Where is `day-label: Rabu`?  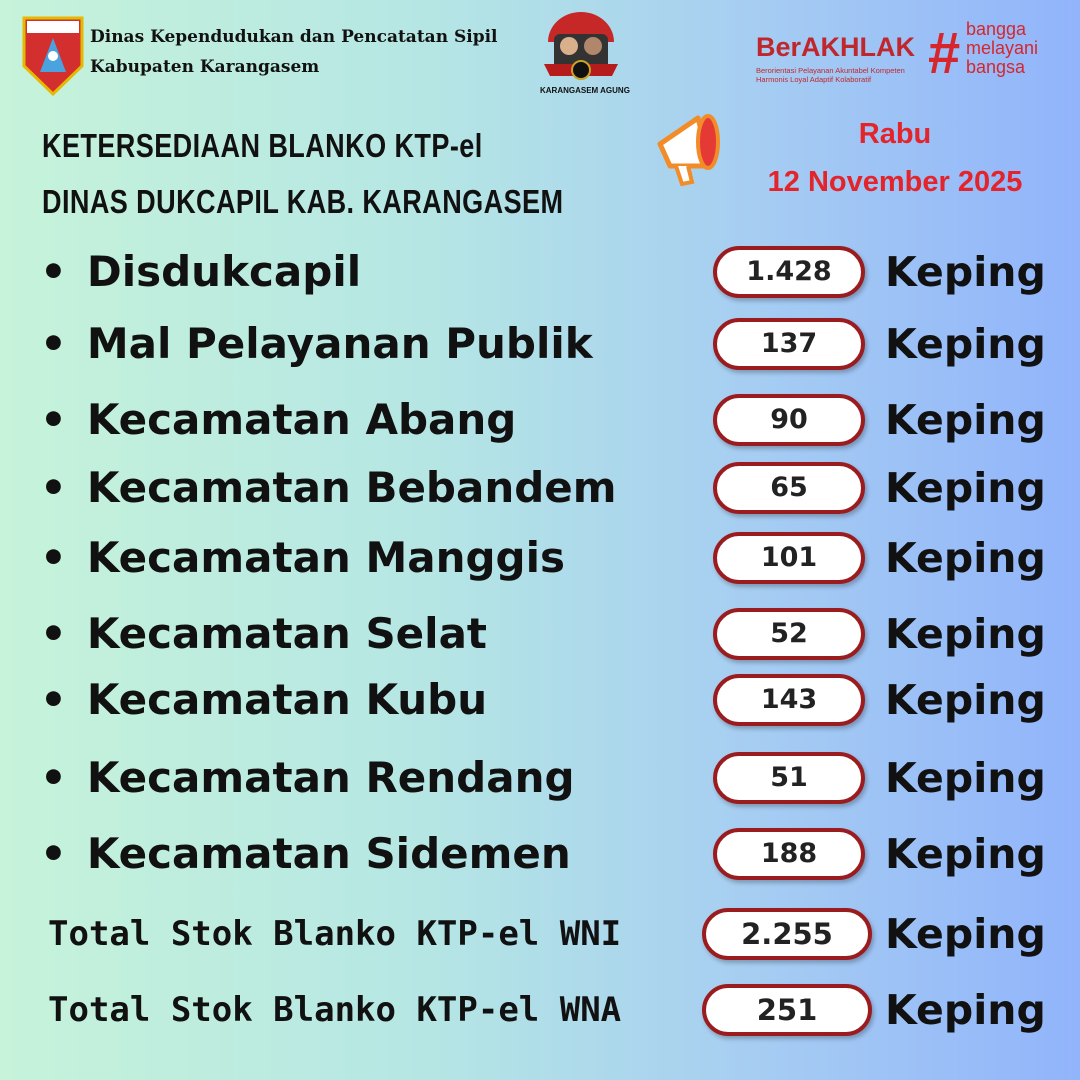
day-label: Rabu is located at coordinates (895, 134).